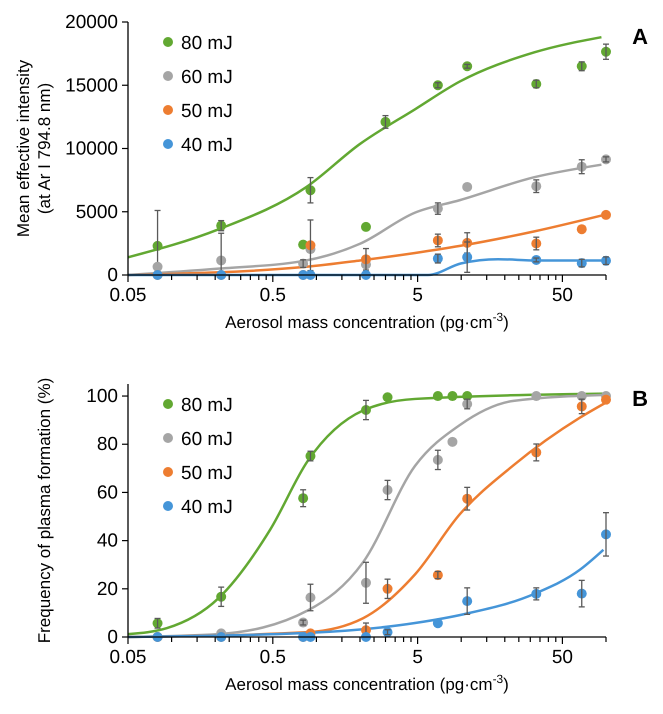 The image size is (663, 714). Describe the element at coordinates (107, 589) in the screenshot. I see `y-tick-label: 20` at that location.